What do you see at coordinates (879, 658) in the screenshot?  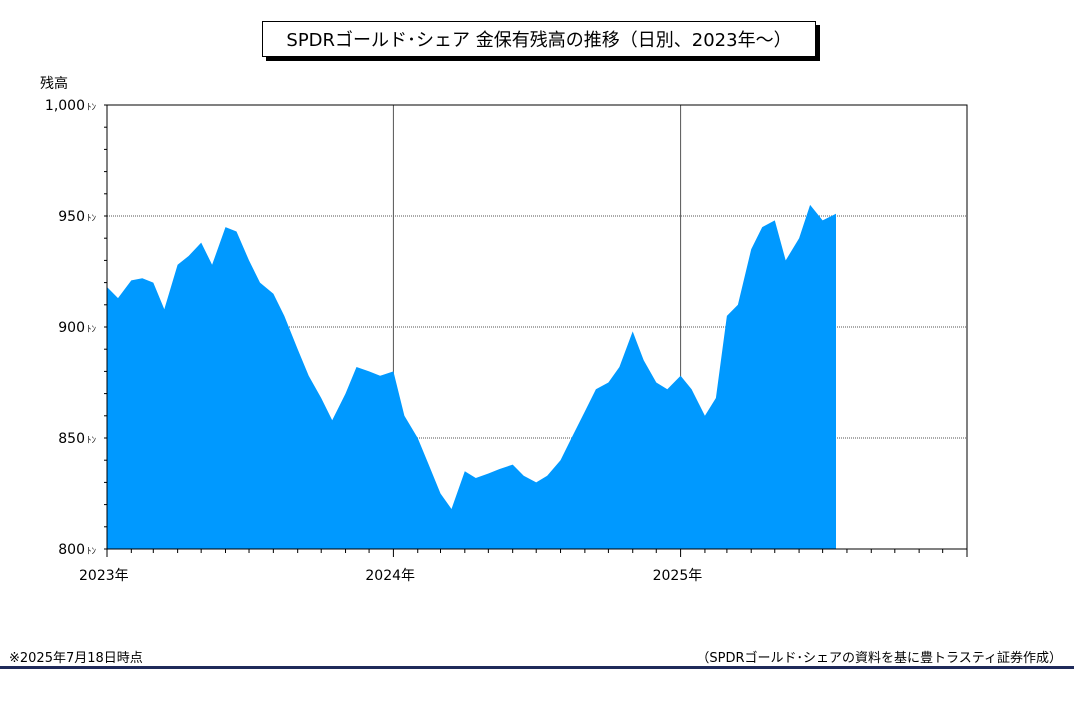 I see `source-note: （SPDRゴールド･シェアの資料を基に豊トラスティ証券作成）` at bounding box center [879, 658].